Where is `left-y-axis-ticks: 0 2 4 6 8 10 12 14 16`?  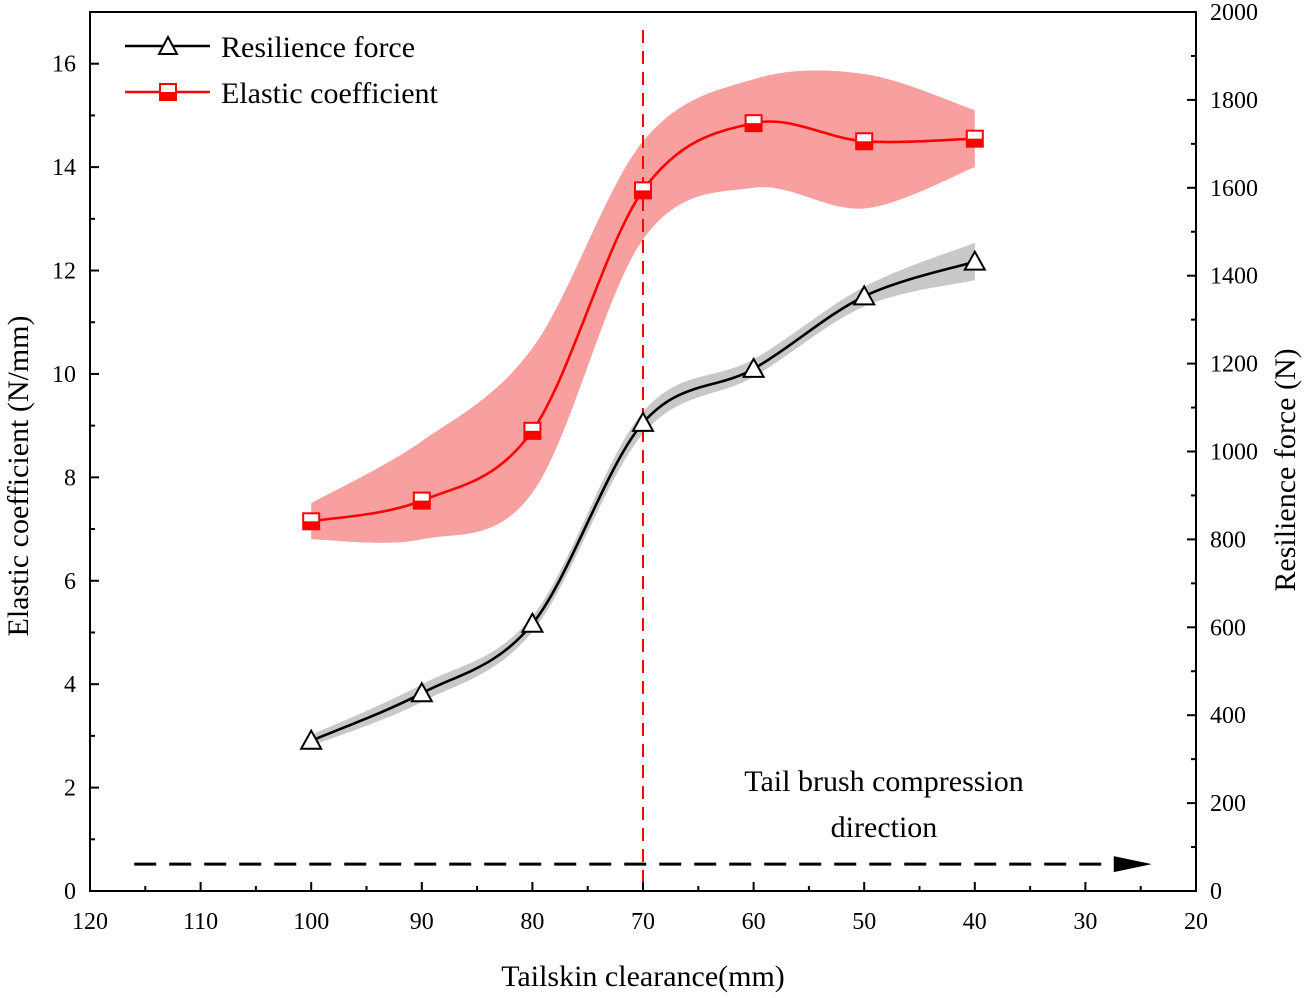 left-y-axis-ticks: 0 2 4 6 8 10 12 14 16 is located at coordinates (75, 458).